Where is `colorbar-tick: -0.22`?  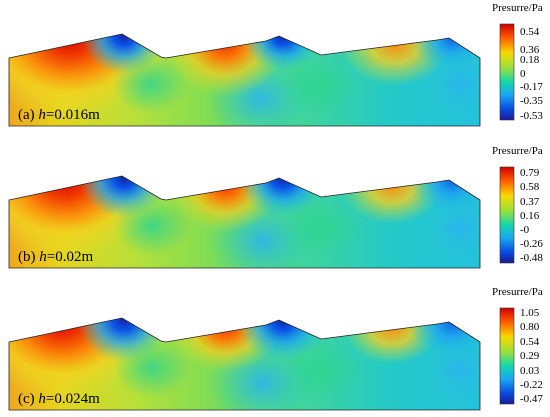
colorbar-tick: -0.22 is located at coordinates (531, 385).